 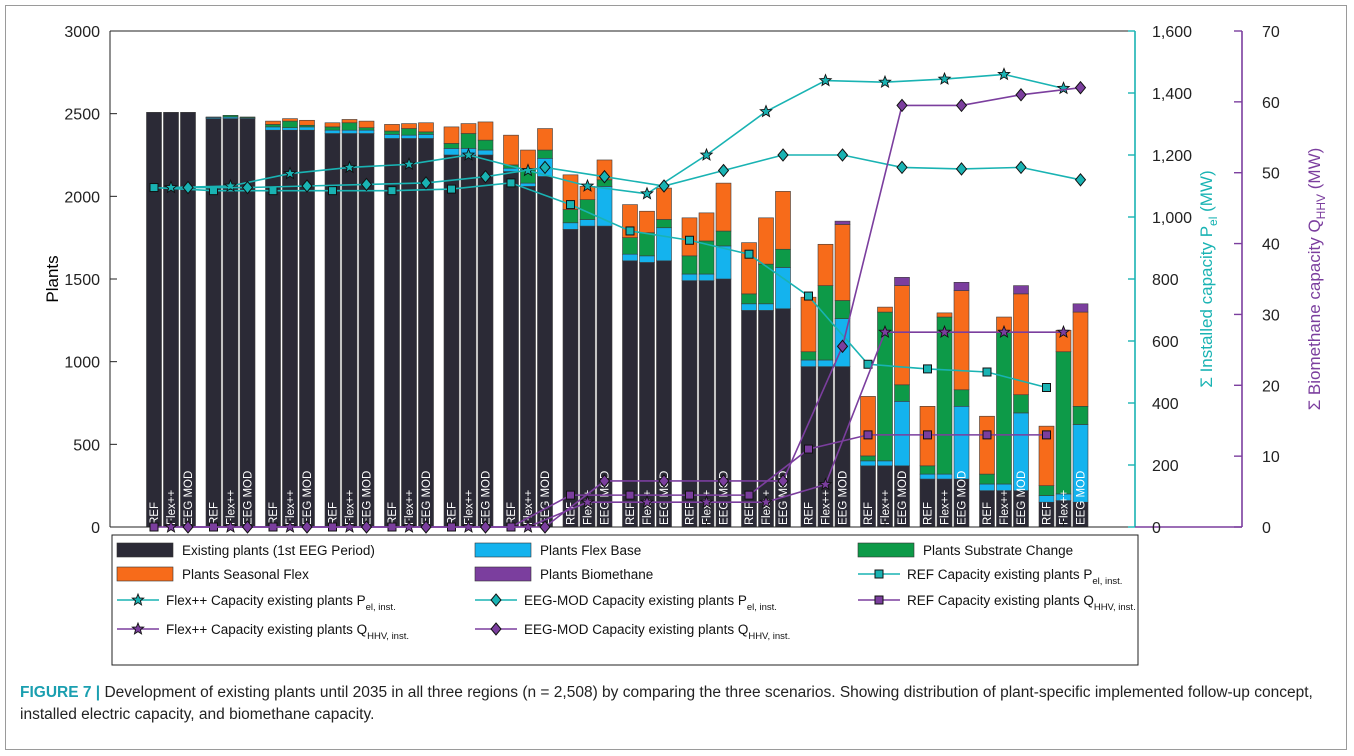 What do you see at coordinates (1165, 466) in the screenshot?
I see `y-right1-tick-label: 200` at bounding box center [1165, 466].